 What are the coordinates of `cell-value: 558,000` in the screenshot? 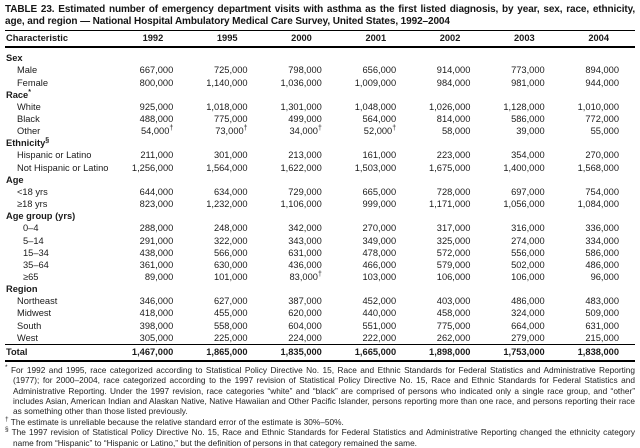 It's located at (230, 325).